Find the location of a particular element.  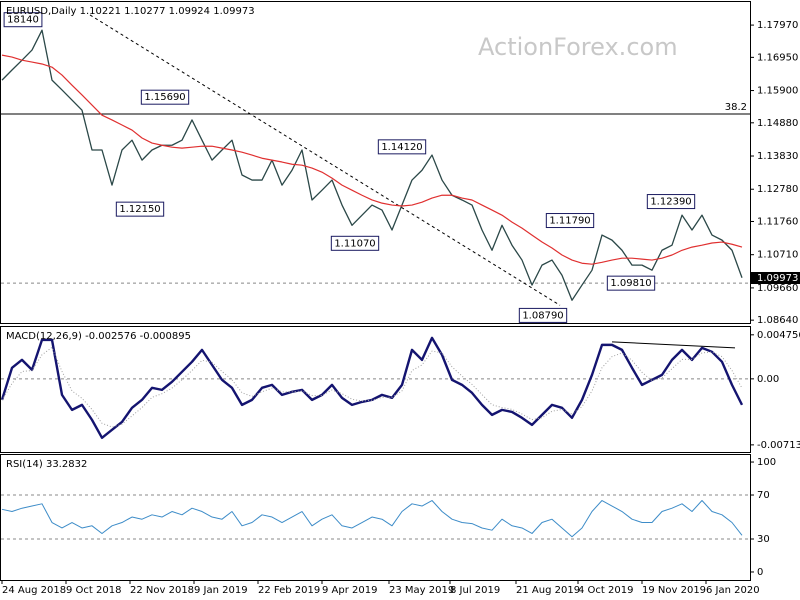

x-tick-label: 19 Nov 2019 is located at coordinates (674, 590).